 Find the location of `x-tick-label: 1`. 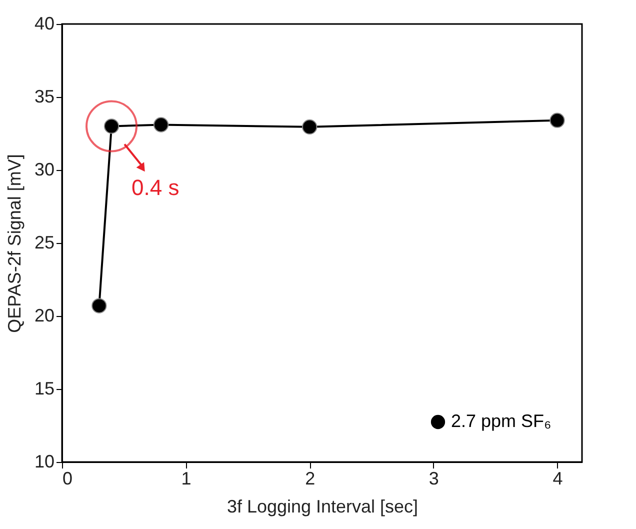

x-tick-label: 1 is located at coordinates (186, 478).